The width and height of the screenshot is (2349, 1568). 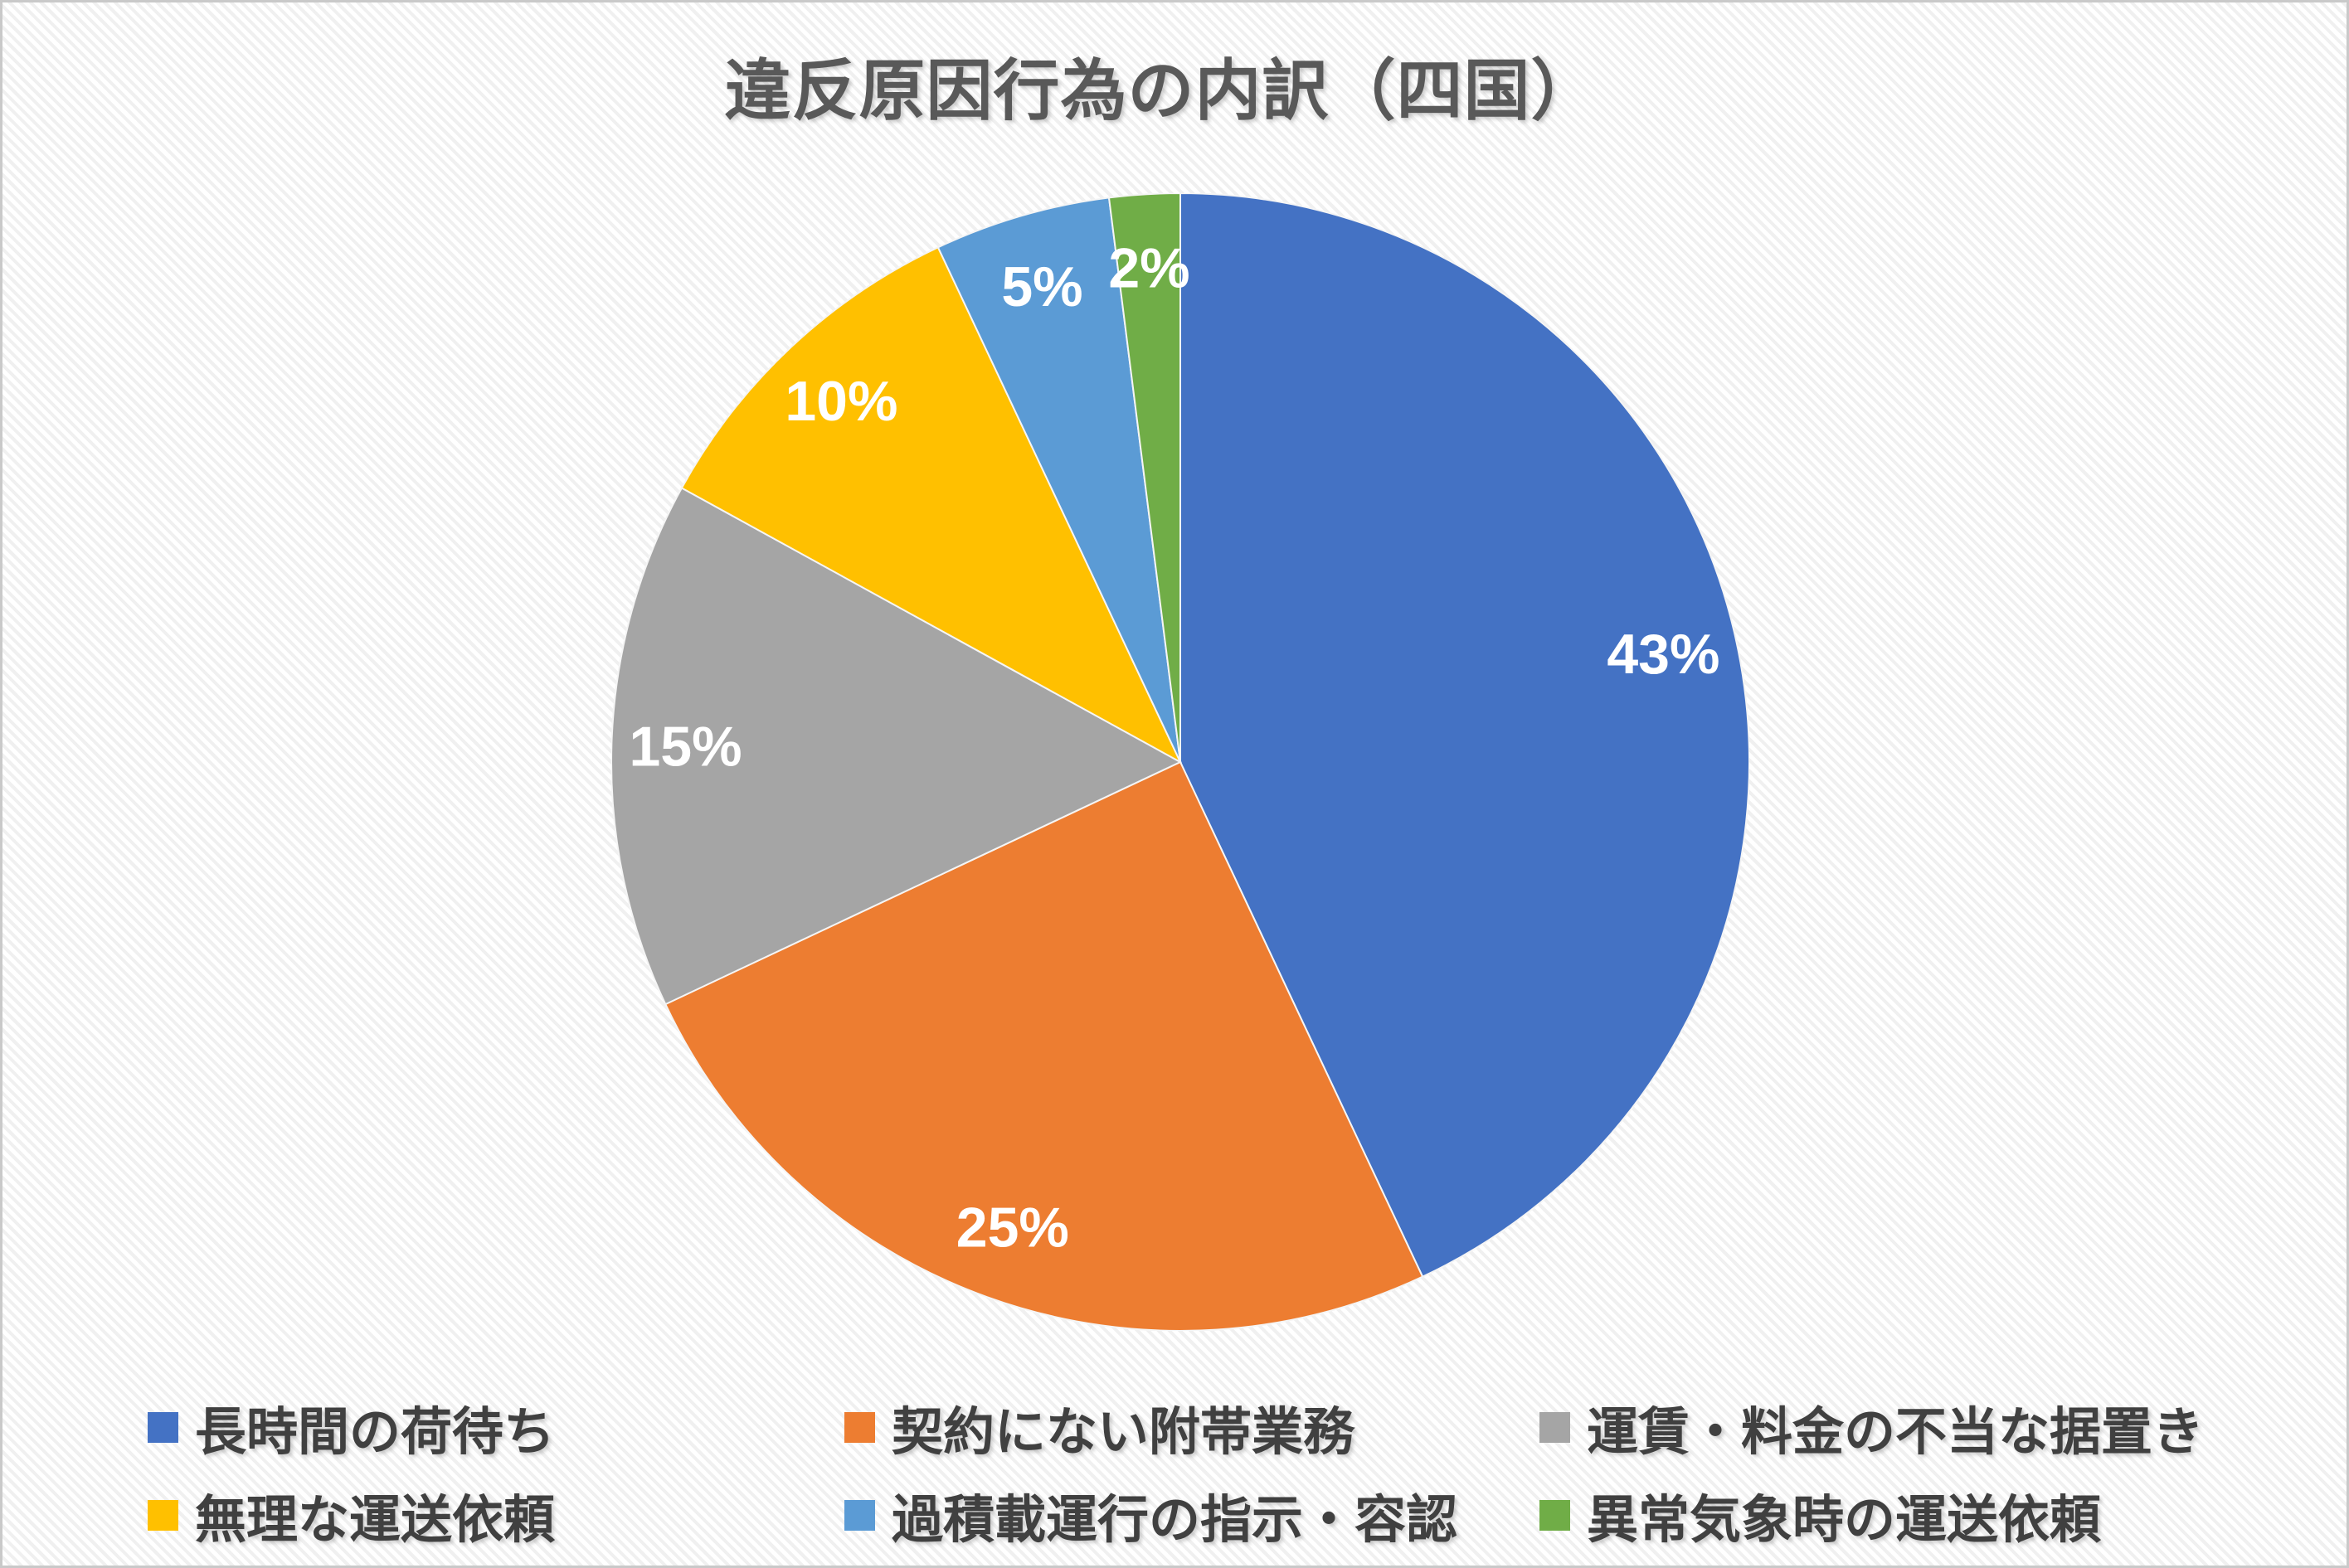 What do you see at coordinates (1041, 286) in the screenshot?
I see `pie-data-label-5: 5%` at bounding box center [1041, 286].